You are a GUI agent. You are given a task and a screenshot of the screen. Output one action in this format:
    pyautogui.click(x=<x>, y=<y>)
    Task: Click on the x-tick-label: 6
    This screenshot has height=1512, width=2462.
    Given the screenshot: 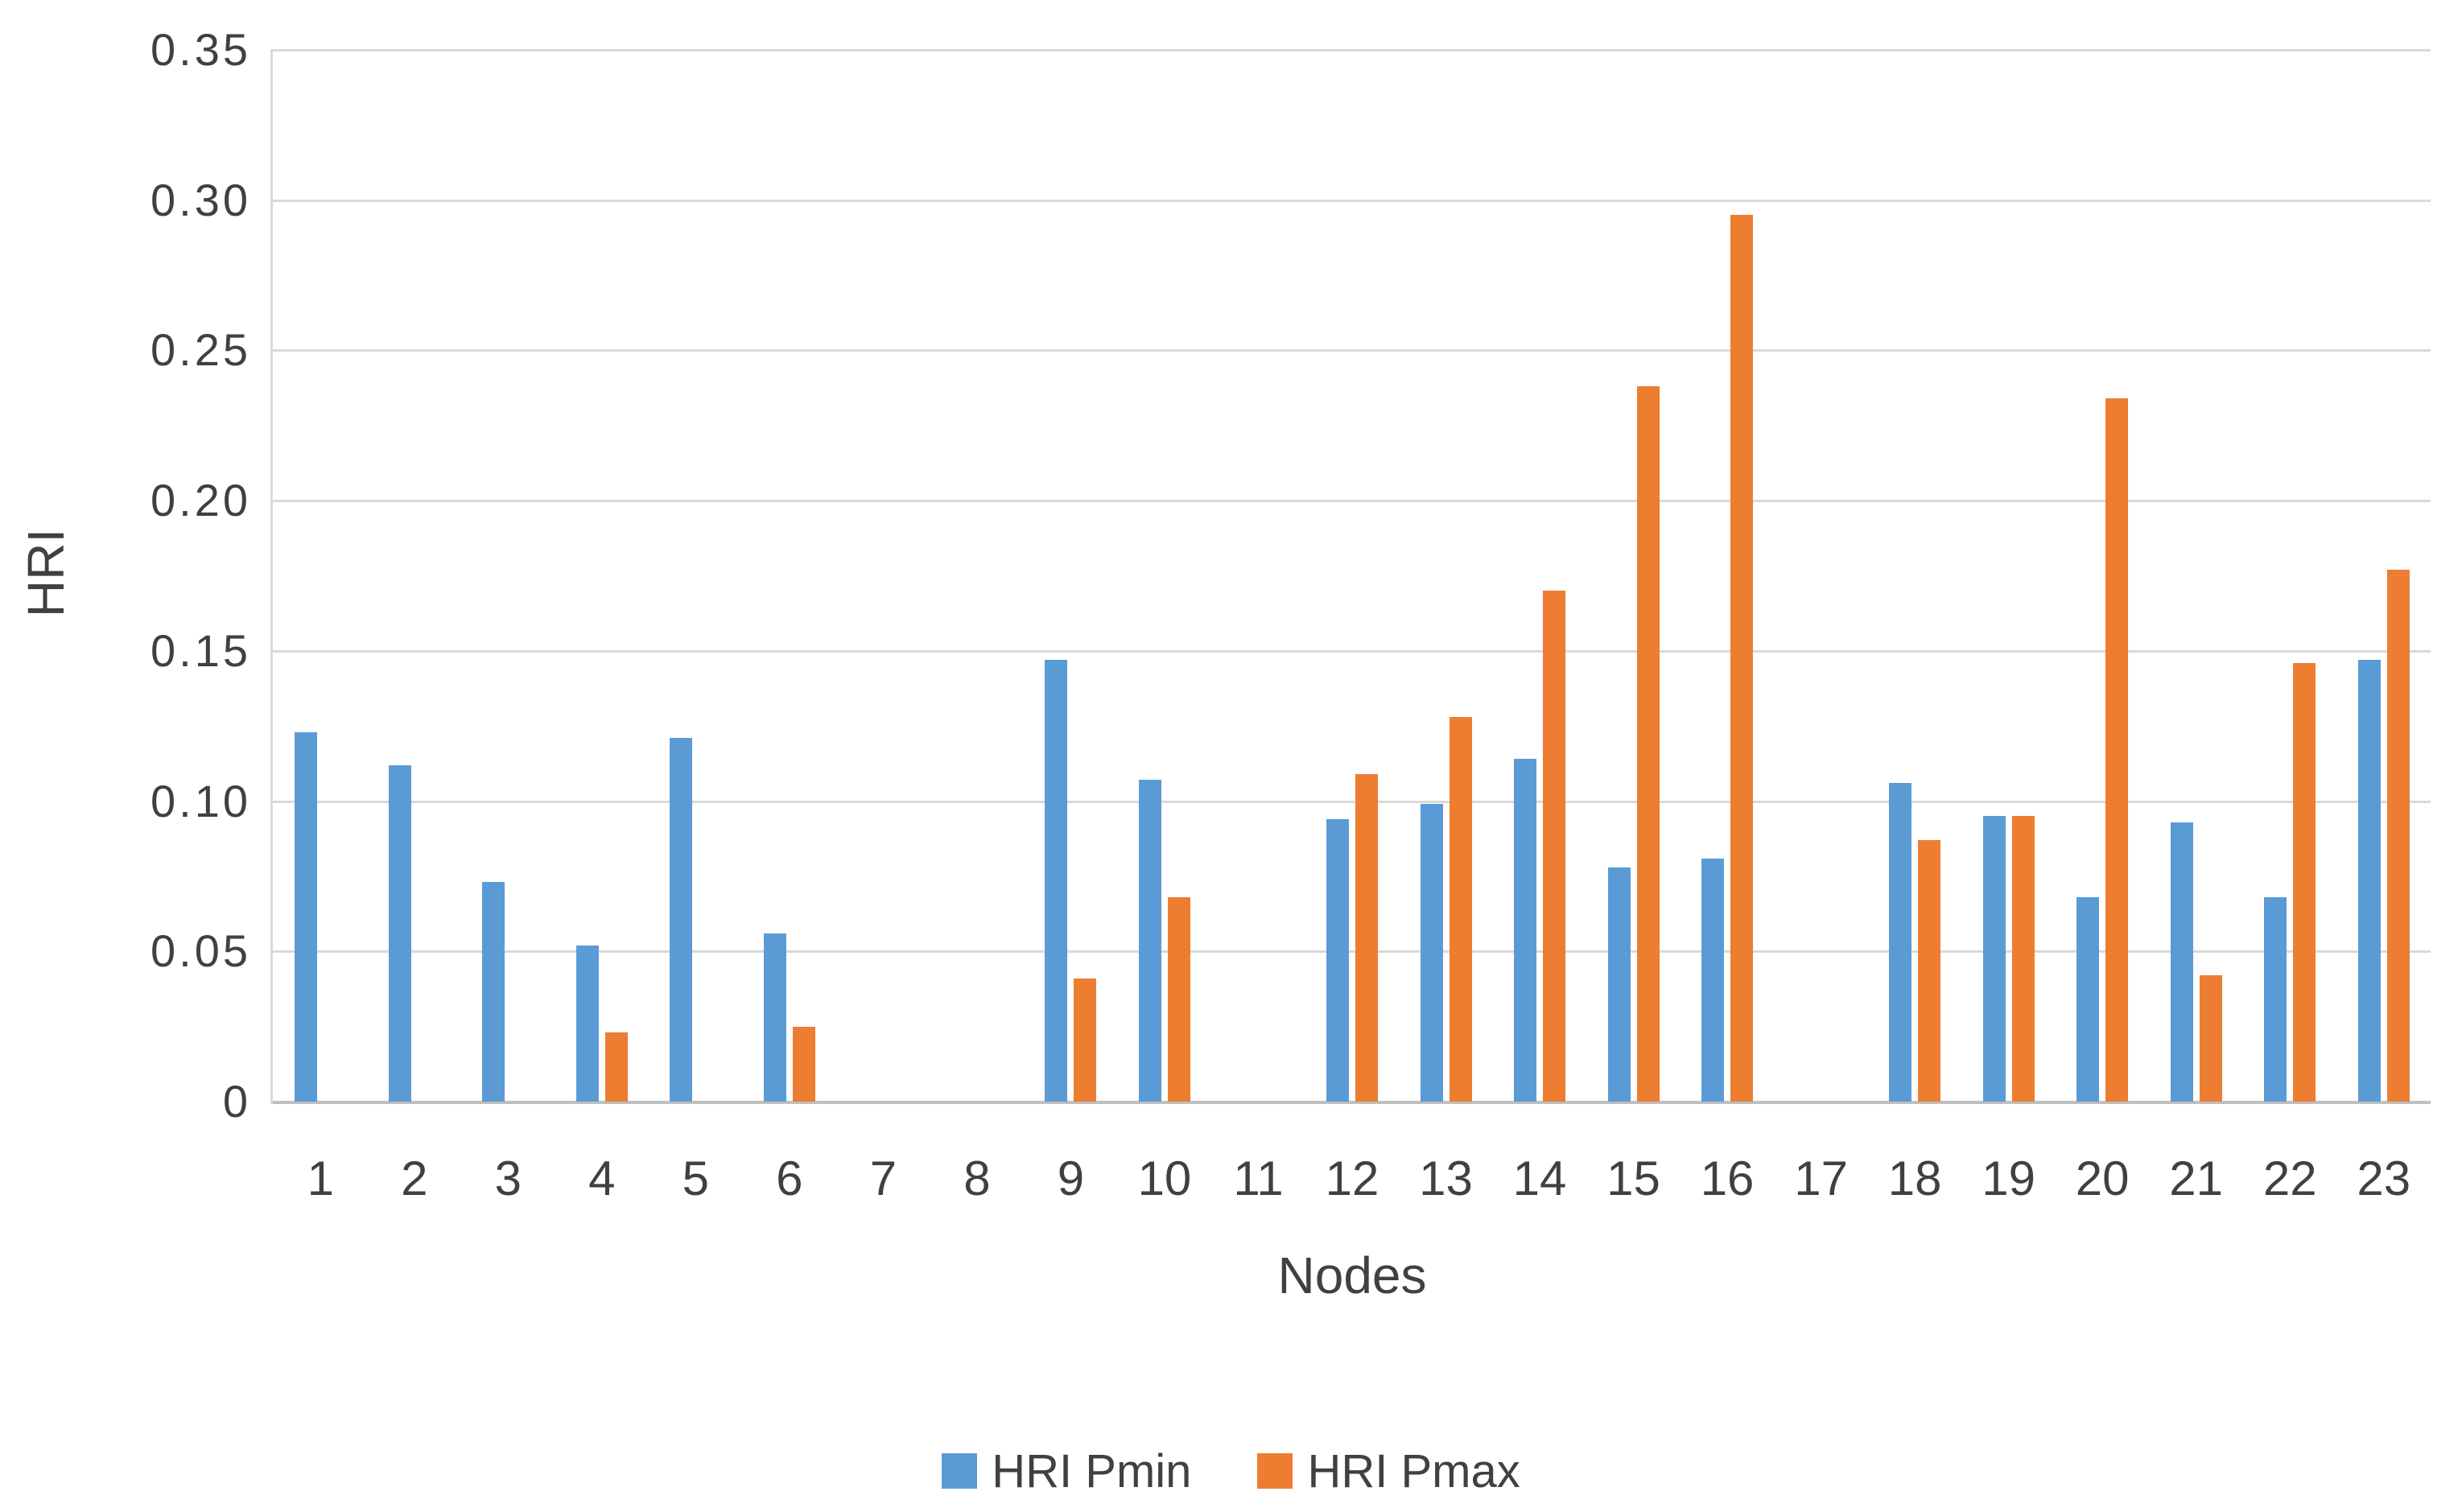 What is the action you would take?
    pyautogui.click(x=789, y=1178)
    